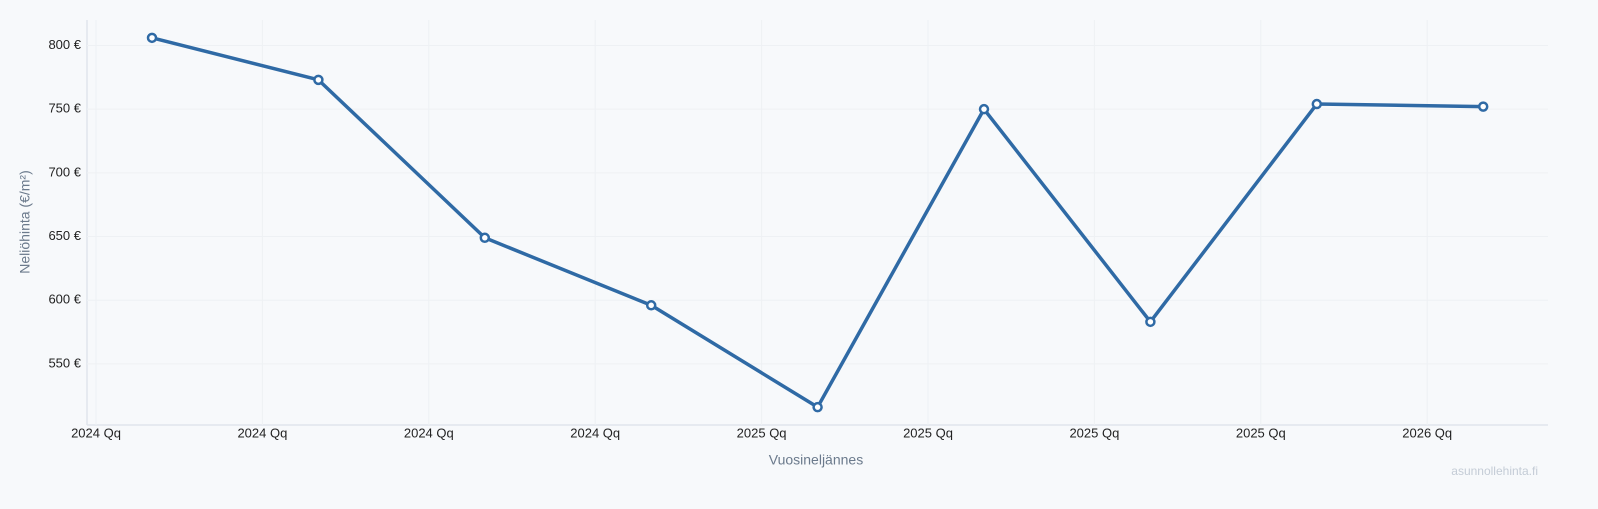 Image resolution: width=1598 pixels, height=509 pixels. Describe the element at coordinates (64, 235) in the screenshot. I see `y-tick-label: 650 €` at that location.